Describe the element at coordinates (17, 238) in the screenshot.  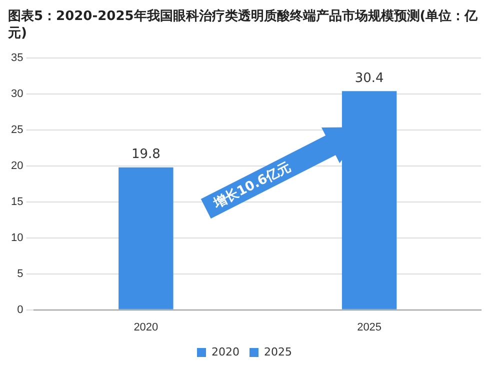
I see `y-tick-label: 10` at that location.